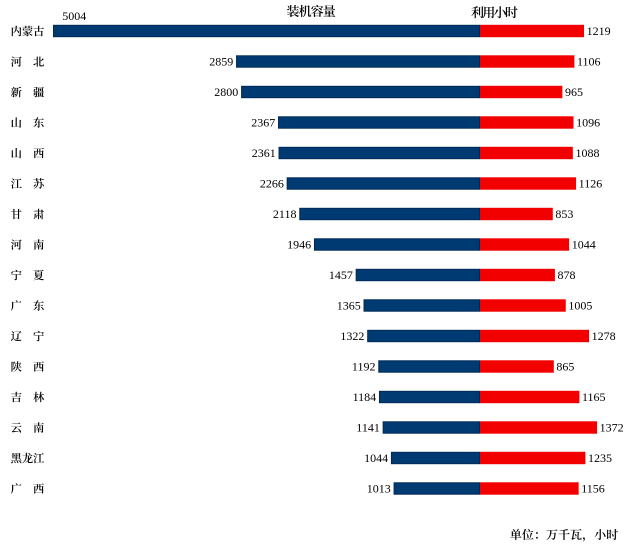 This screenshot has height=545, width=637. What do you see at coordinates (574, 92) in the screenshot?
I see `svg-text: 965` at bounding box center [574, 92].